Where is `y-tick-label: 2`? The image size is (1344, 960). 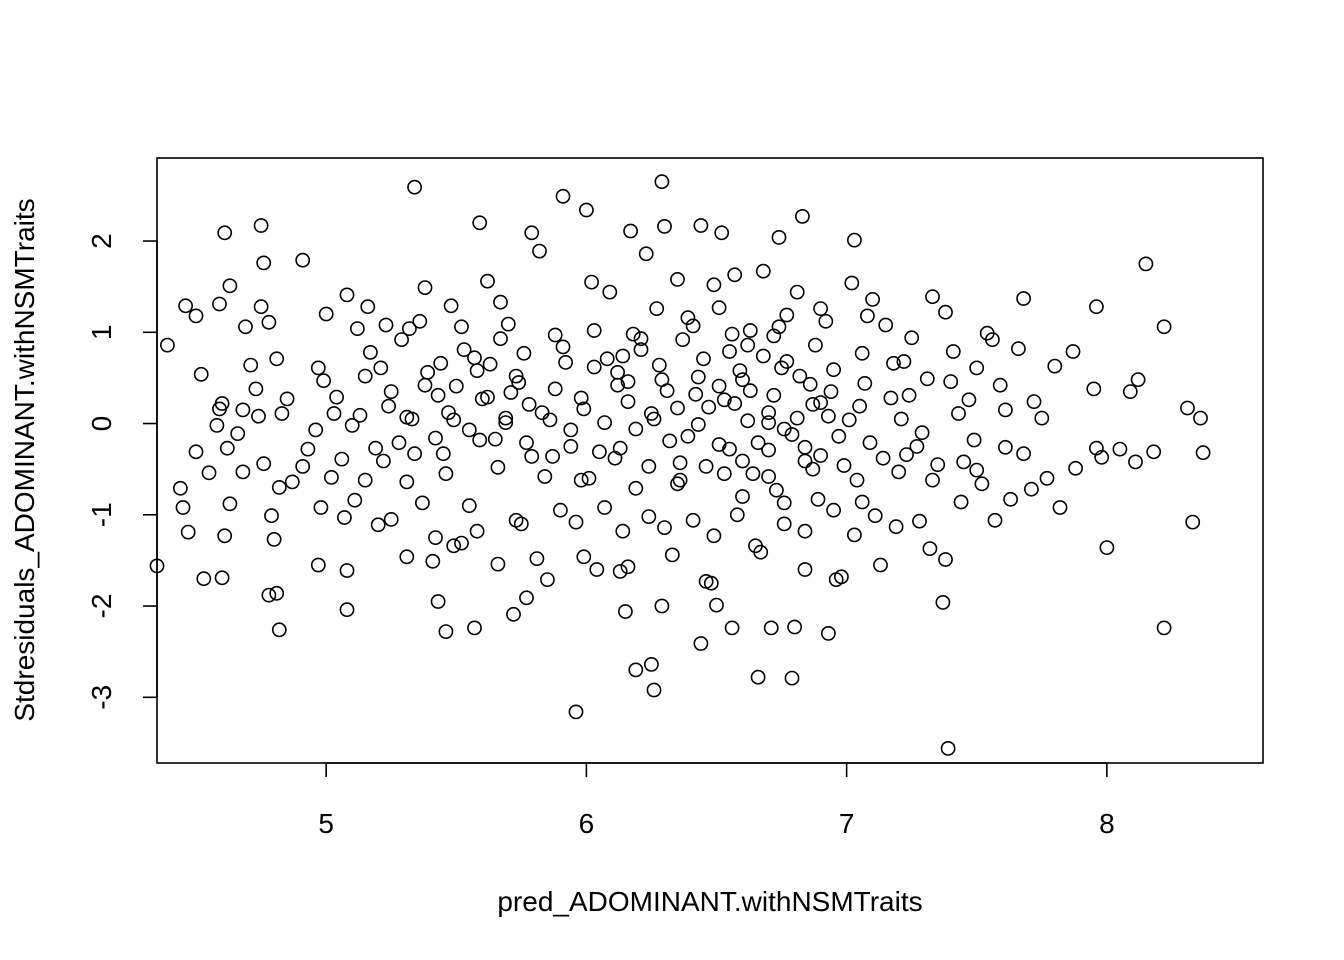
y-tick-label: 2 is located at coordinates (101, 241).